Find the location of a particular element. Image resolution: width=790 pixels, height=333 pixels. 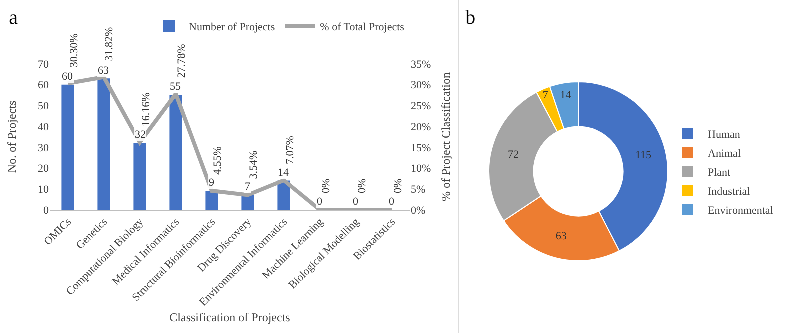

y2-tick-label: 35% is located at coordinates (421, 64).